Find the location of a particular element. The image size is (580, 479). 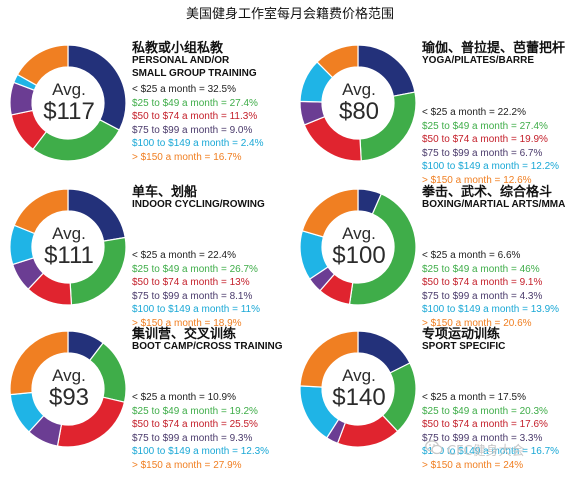

legend-value: 8.1% is located at coordinates (241, 296).